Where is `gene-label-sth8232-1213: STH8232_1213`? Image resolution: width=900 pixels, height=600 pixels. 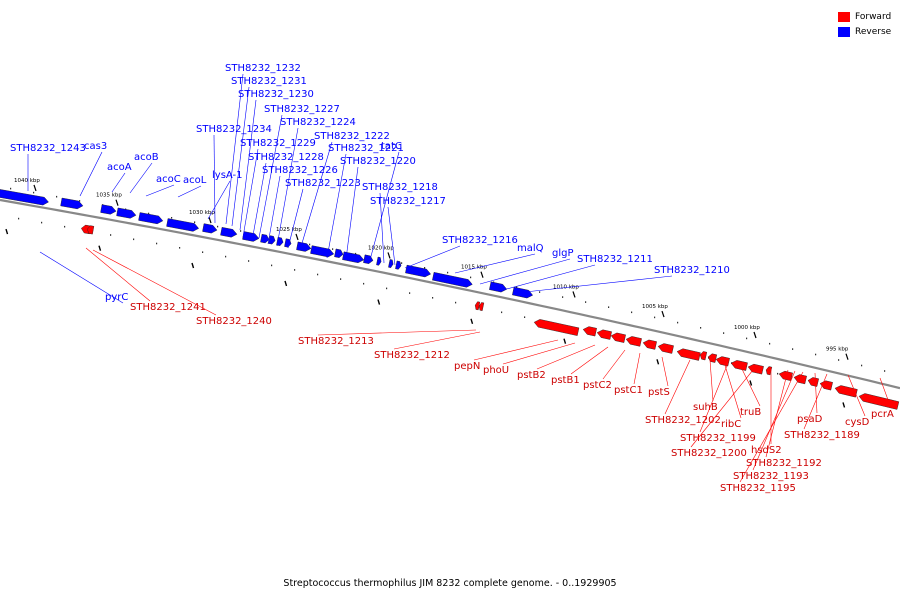
gene-label-sth8232-1213: STH8232_1213 is located at coordinates (336, 341).